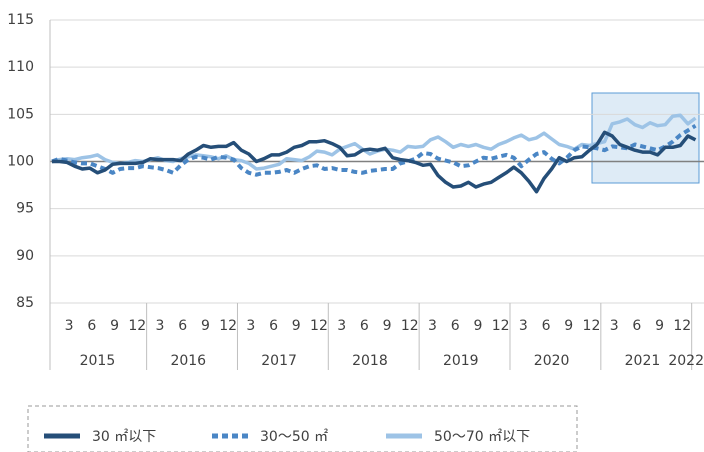 The image size is (704, 452). Describe the element at coordinates (20, 114) in the screenshot. I see `y-tick-label: 105` at that location.